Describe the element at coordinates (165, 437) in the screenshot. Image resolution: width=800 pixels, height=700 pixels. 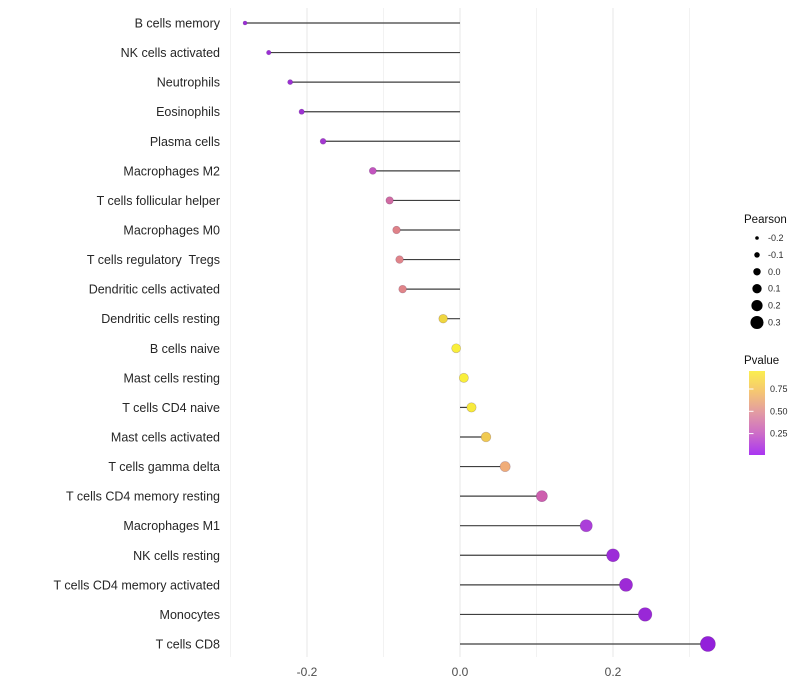
I see `category-label: Mast cells activated` at that location.